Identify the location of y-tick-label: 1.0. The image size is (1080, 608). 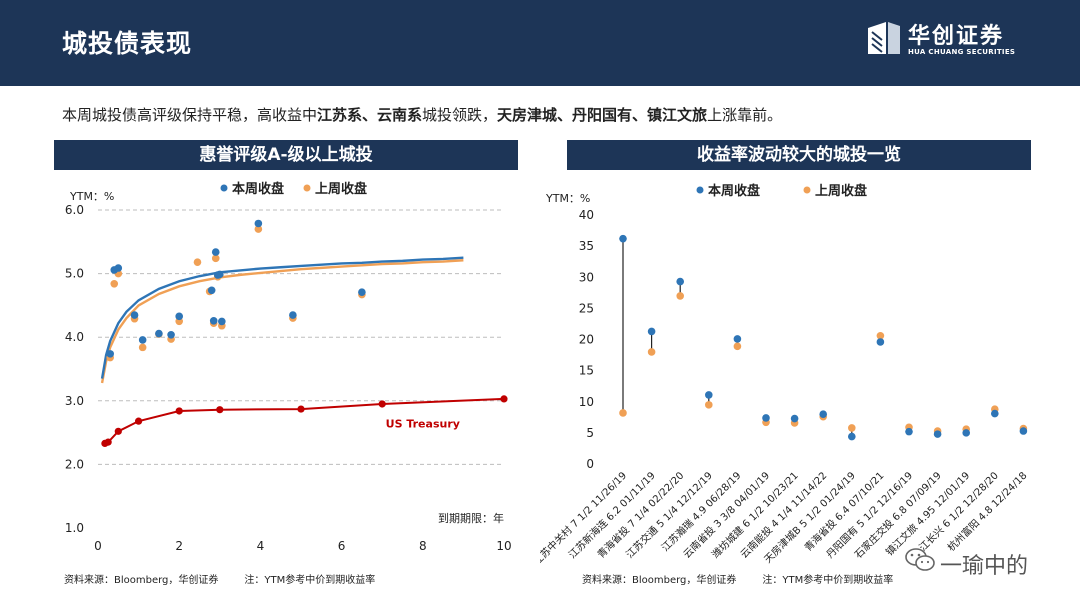
(74, 528).